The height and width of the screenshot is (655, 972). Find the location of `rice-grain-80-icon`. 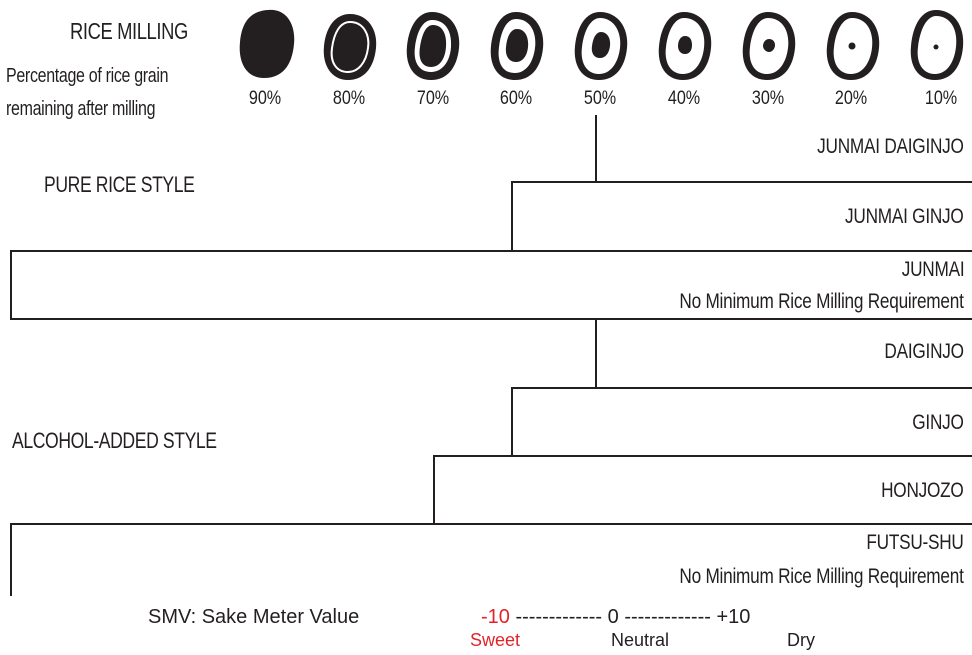

rice-grain-80-icon is located at coordinates (350, 47).